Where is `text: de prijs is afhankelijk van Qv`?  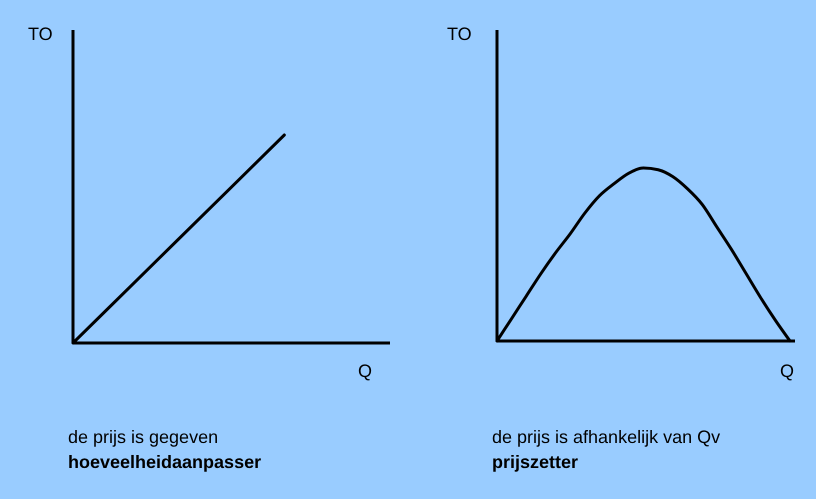 text: de prijs is afhankelijk van Qv is located at coordinates (606, 437).